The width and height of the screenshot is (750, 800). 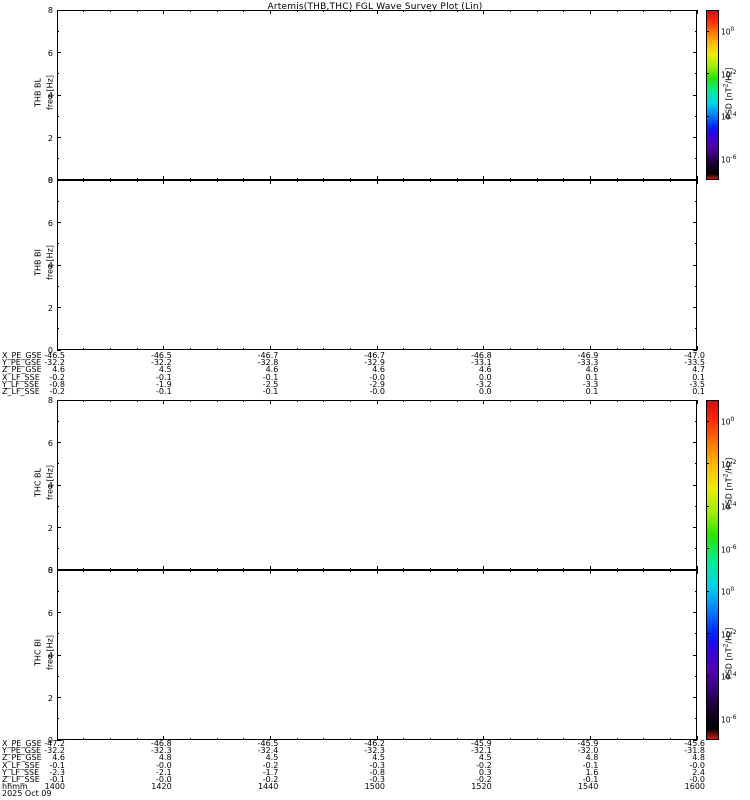 I want to click on upper-annot-column: -46.7 -32.8 4.6 -0.1 -2.5 -0.1, so click(x=261, y=373).